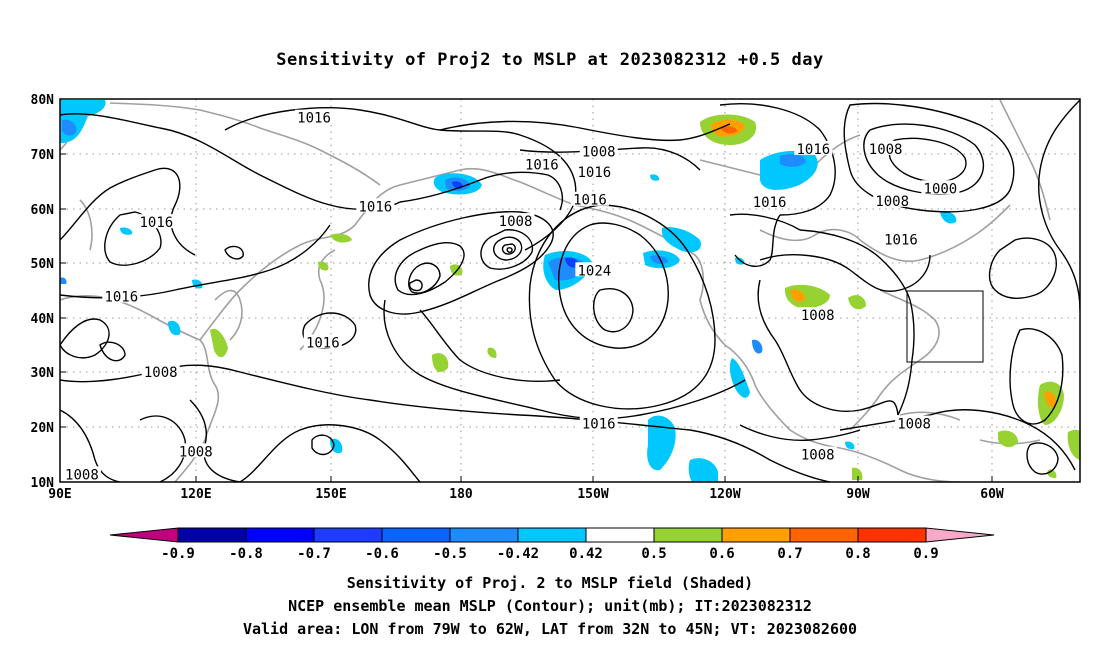 The width and height of the screenshot is (1100, 650). I want to click on lon-label: 90W, so click(858, 494).